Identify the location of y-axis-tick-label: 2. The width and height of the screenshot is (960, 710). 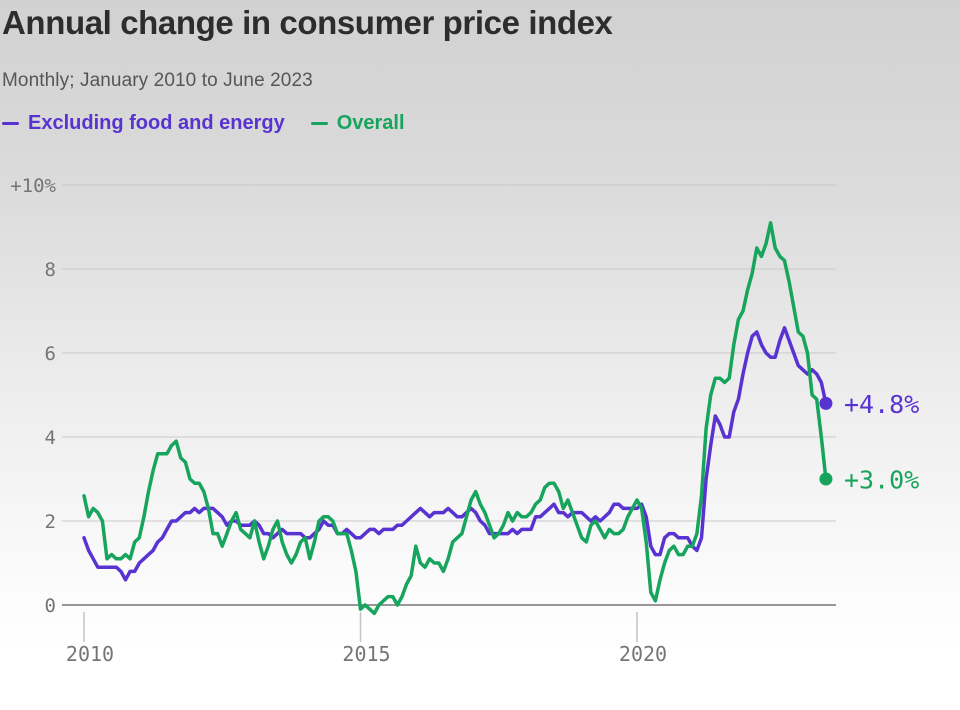
(50, 522).